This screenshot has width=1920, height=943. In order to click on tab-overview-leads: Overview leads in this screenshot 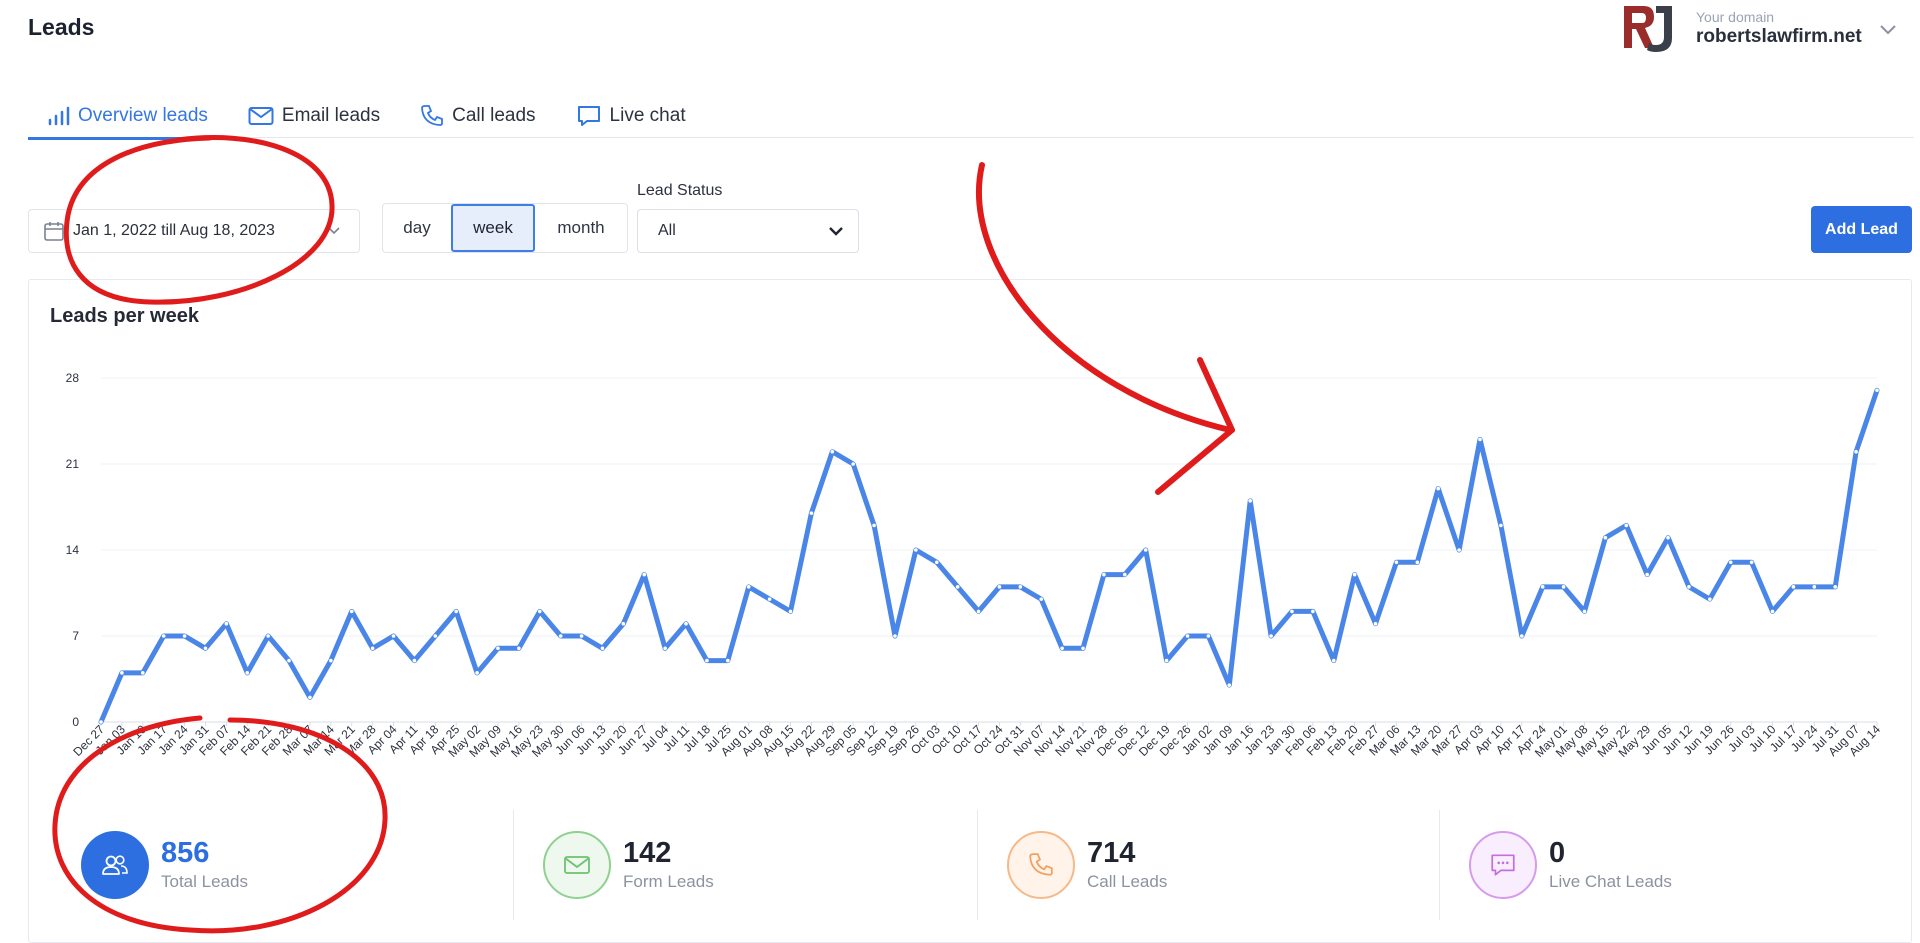, I will do `click(128, 117)`.